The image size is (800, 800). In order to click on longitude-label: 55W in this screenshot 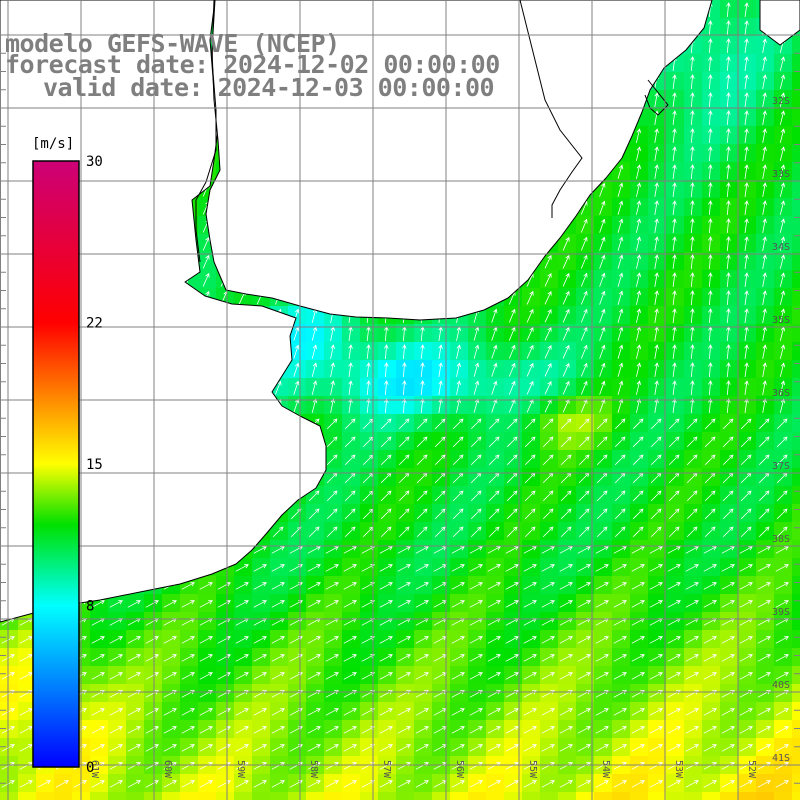, I will do `click(532, 769)`.